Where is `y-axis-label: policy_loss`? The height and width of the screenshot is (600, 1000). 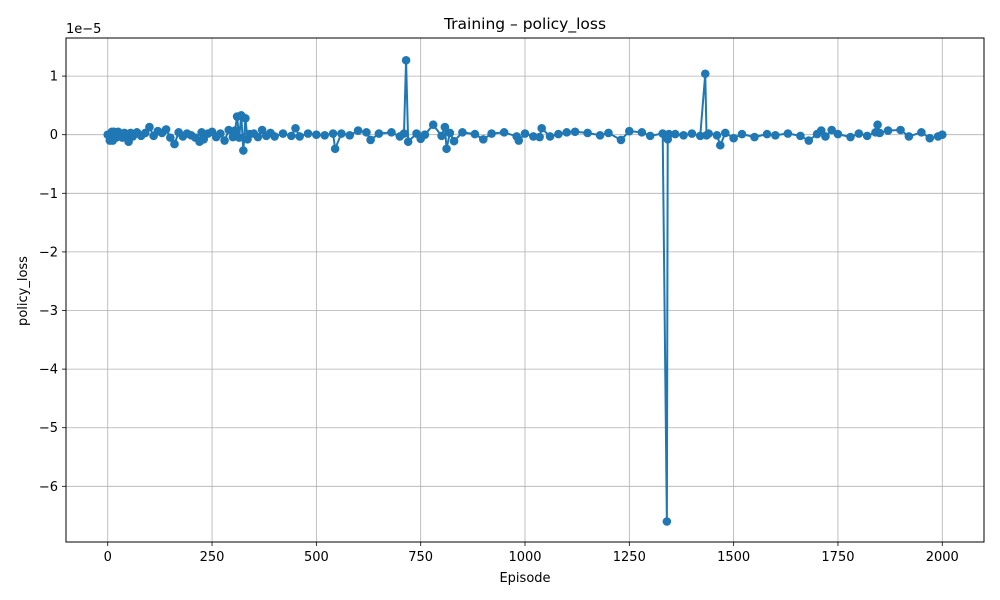
y-axis-label: policy_loss is located at coordinates (23, 291).